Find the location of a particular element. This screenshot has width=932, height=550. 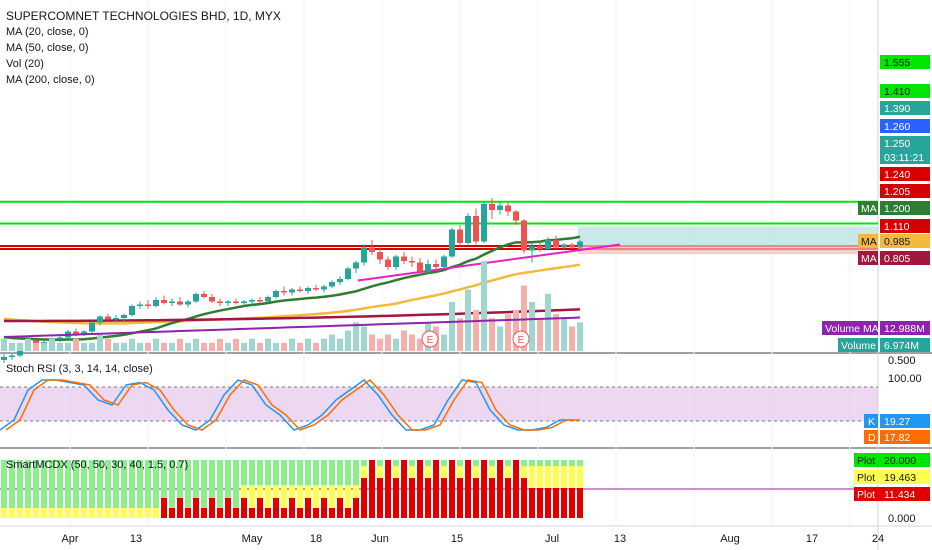

stoch-axis-tick: 100.00 is located at coordinates (905, 379).